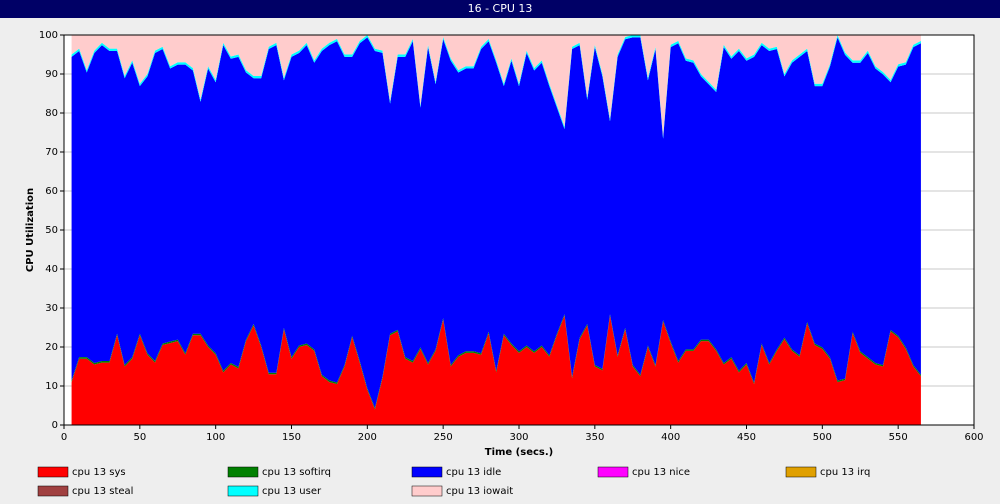  I want to click on x-tick-label: 450, so click(746, 437).